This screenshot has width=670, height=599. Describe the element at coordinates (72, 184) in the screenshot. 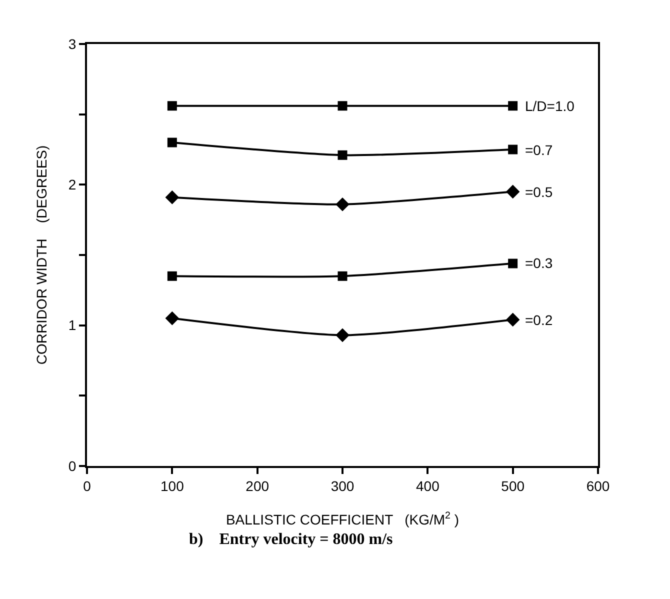

I see `y-tick-label: 2` at that location.